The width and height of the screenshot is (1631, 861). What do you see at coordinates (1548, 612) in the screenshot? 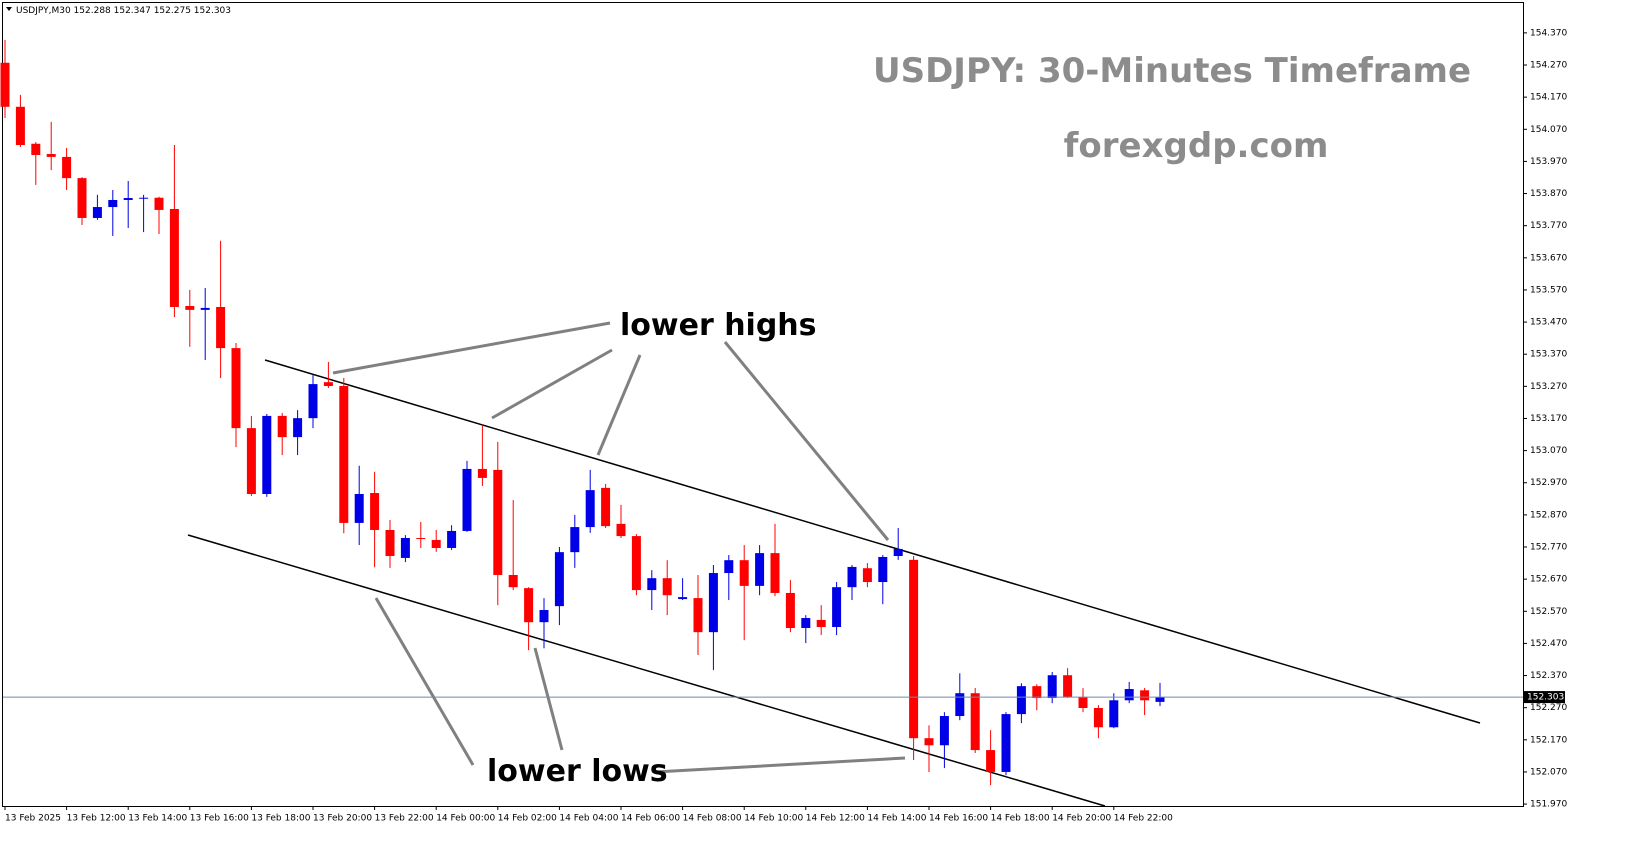
I see `y-tick-label: 152.570` at bounding box center [1548, 612].